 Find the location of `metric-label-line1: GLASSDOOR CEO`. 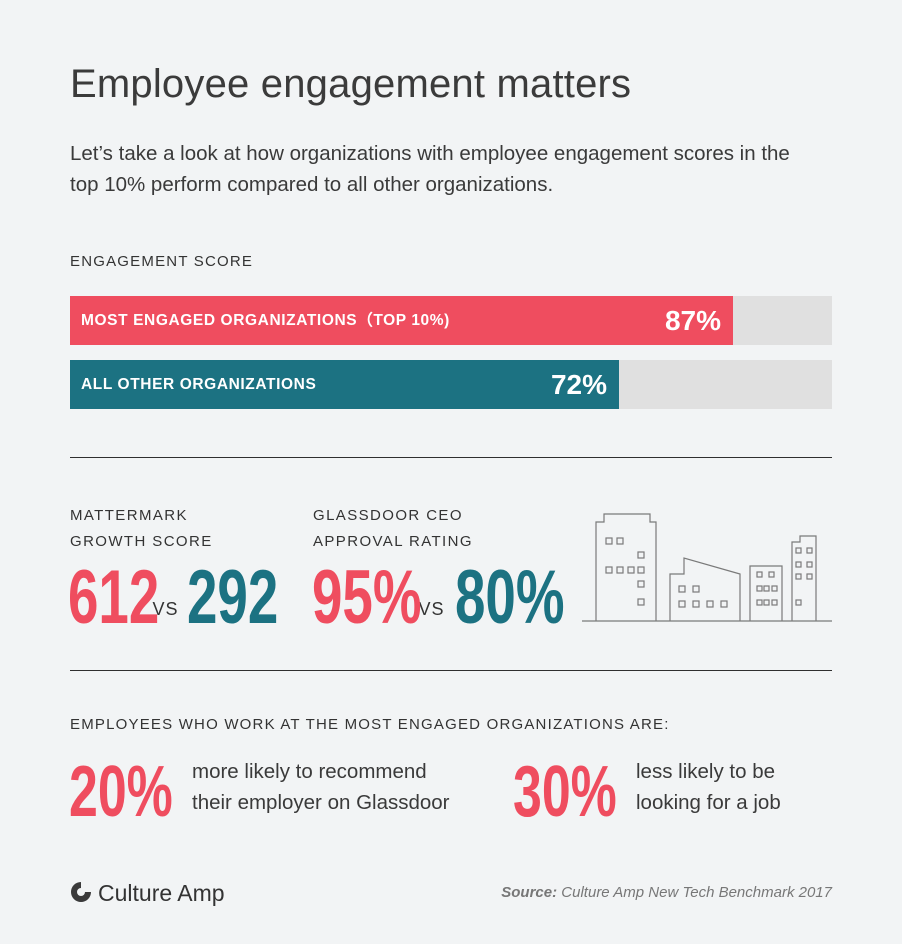

metric-label-line1: GLASSDOOR CEO is located at coordinates (388, 515).